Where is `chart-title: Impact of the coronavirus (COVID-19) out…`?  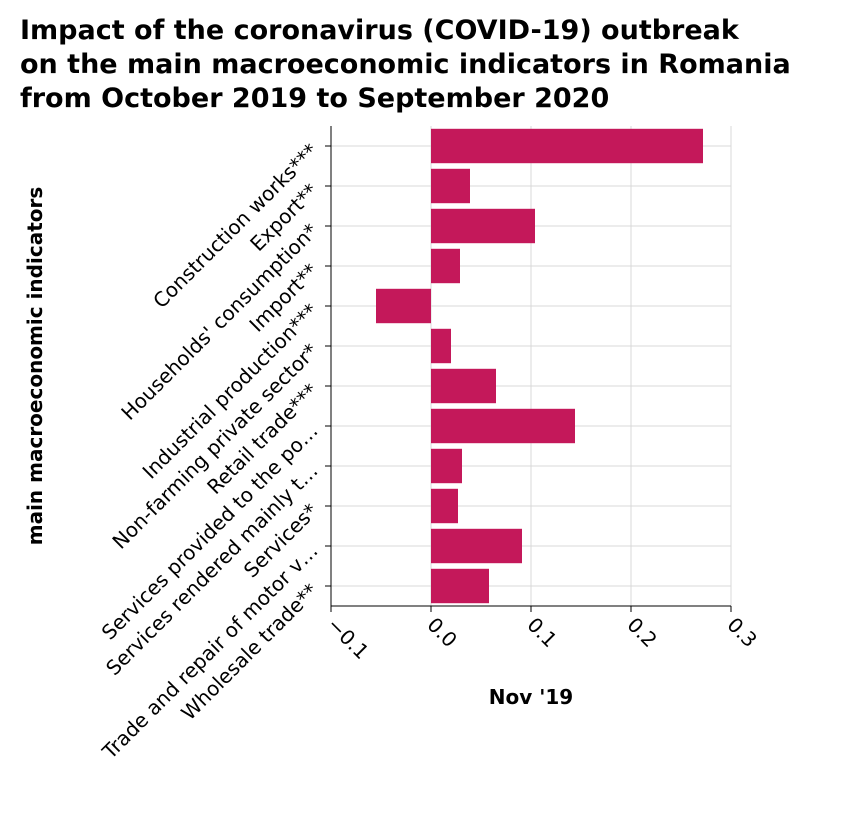
chart-title: Impact of the coronavirus (COVID-19) out… is located at coordinates (430, 65).